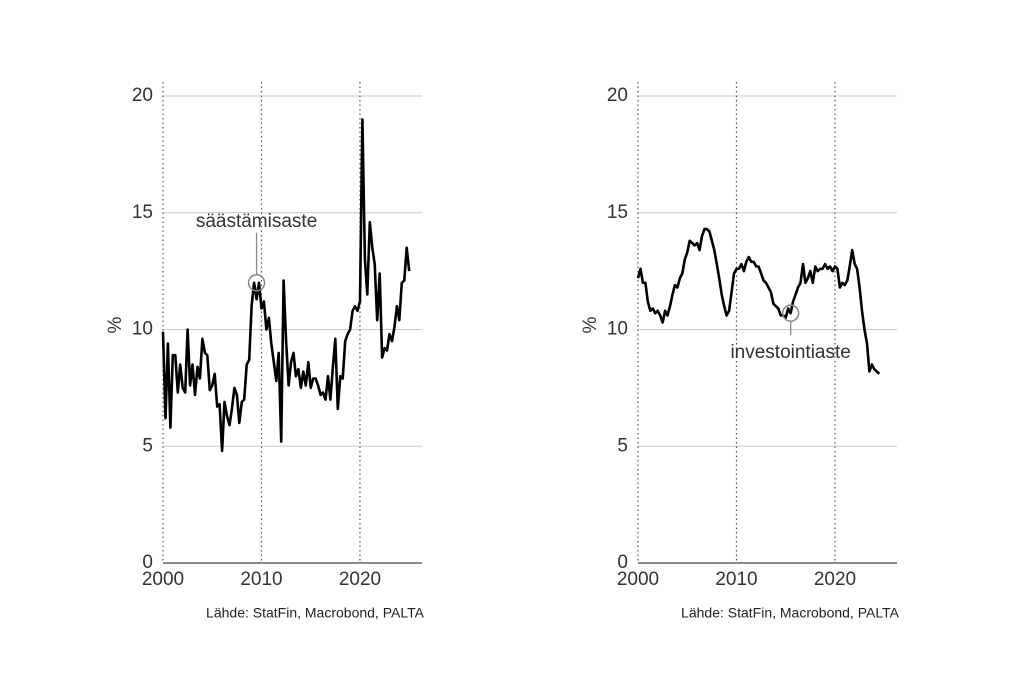 The image size is (1024, 683). I want to click on annotation-text: säästämisaste, so click(256, 221).